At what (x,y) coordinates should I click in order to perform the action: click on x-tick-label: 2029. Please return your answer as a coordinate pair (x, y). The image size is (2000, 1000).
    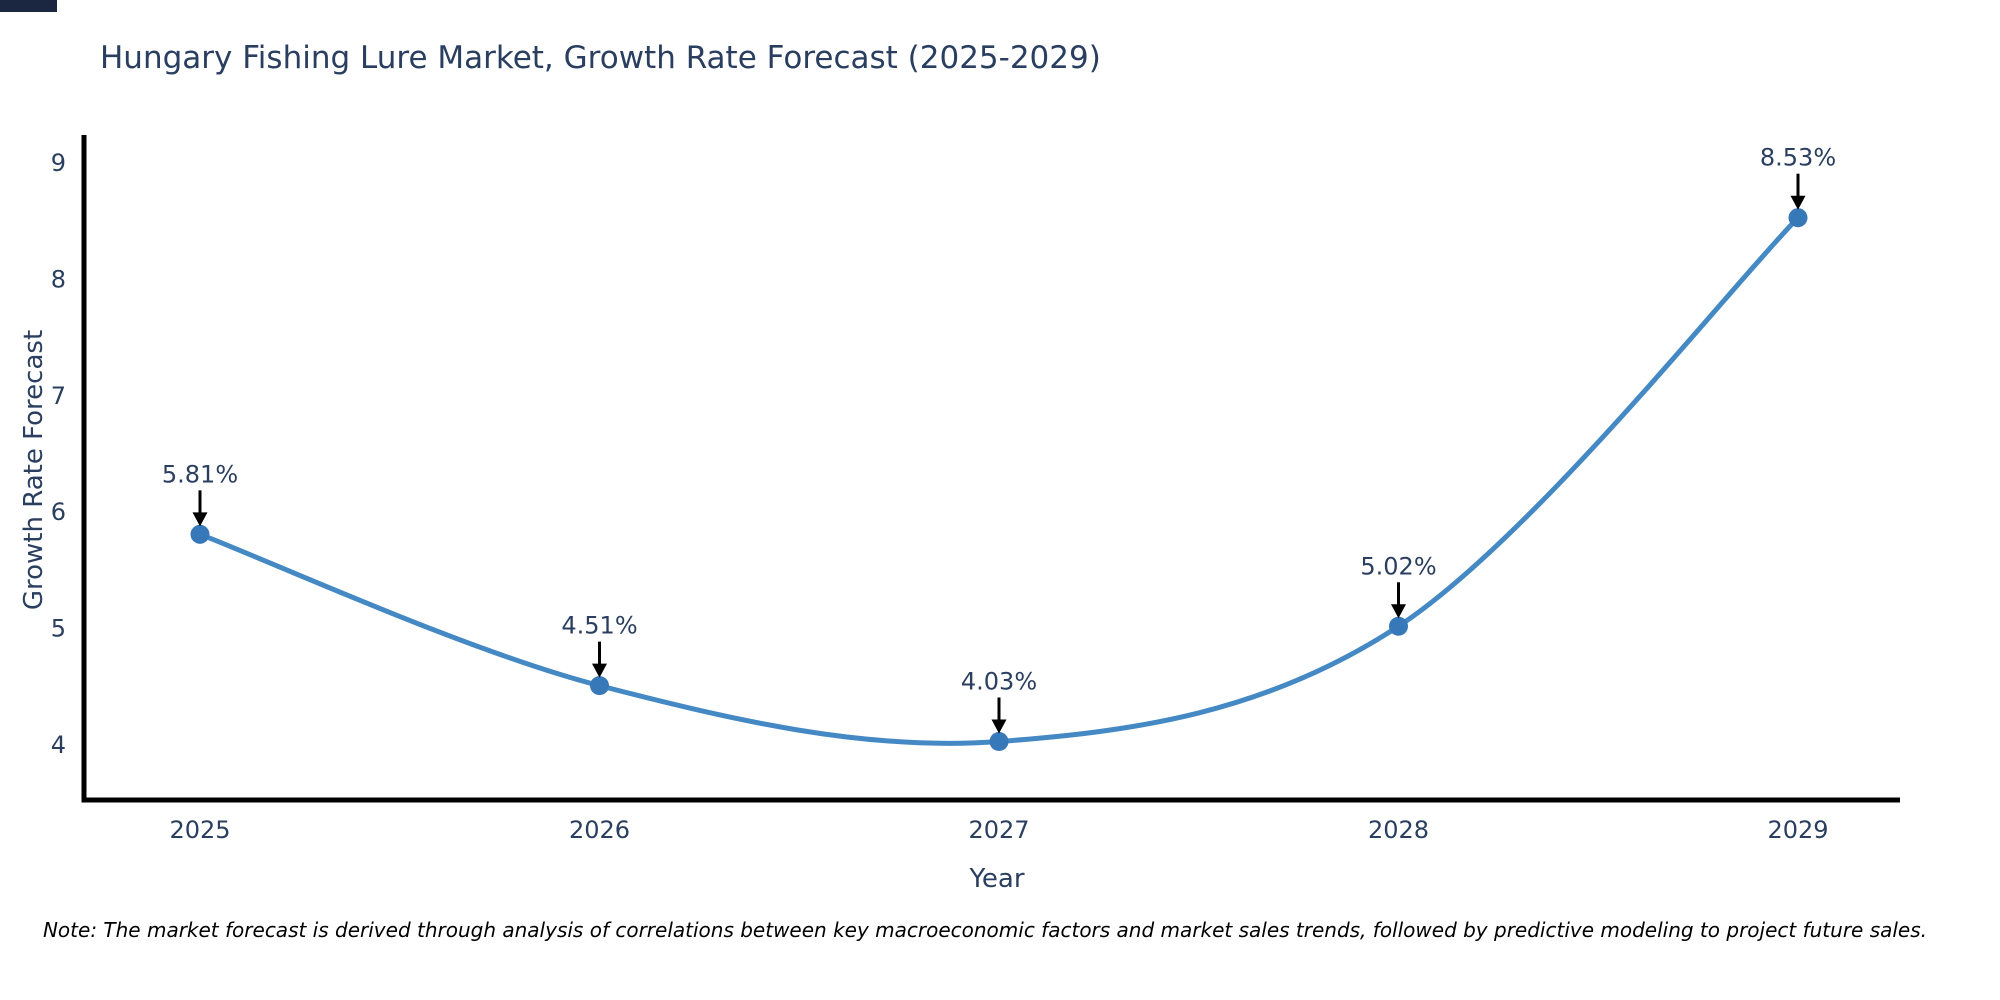
    Looking at the image, I should click on (1797, 830).